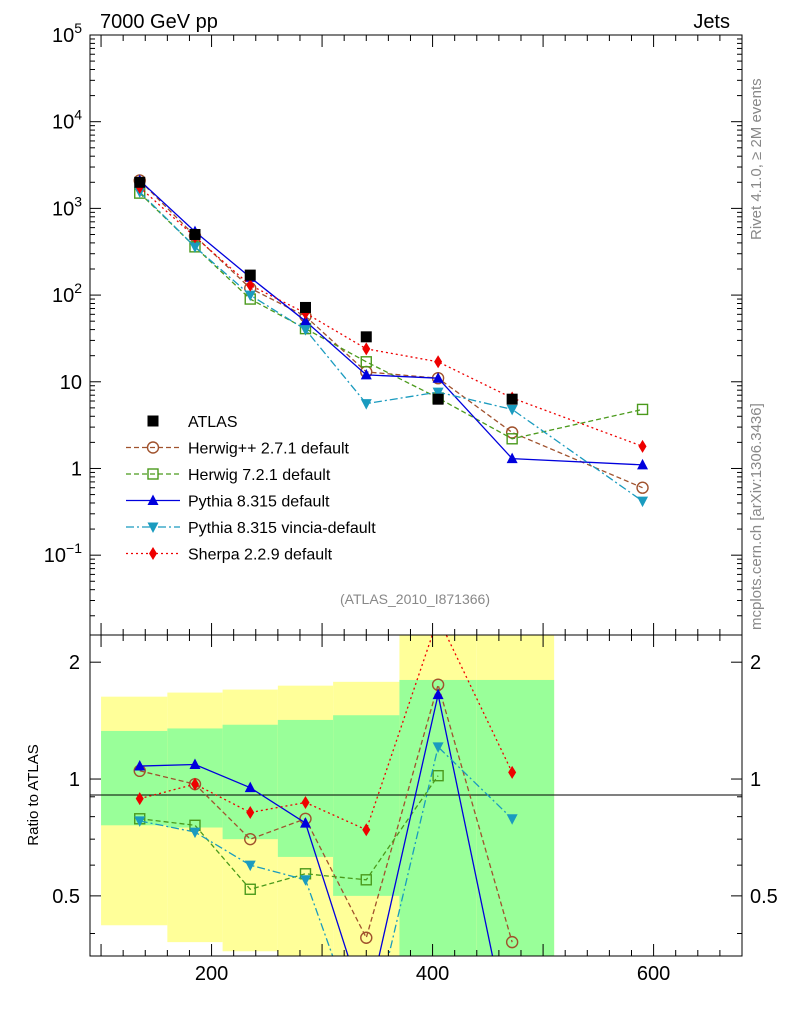 The image size is (786, 1024). I want to click on ratio-series-sherpa, so click(326, 736).